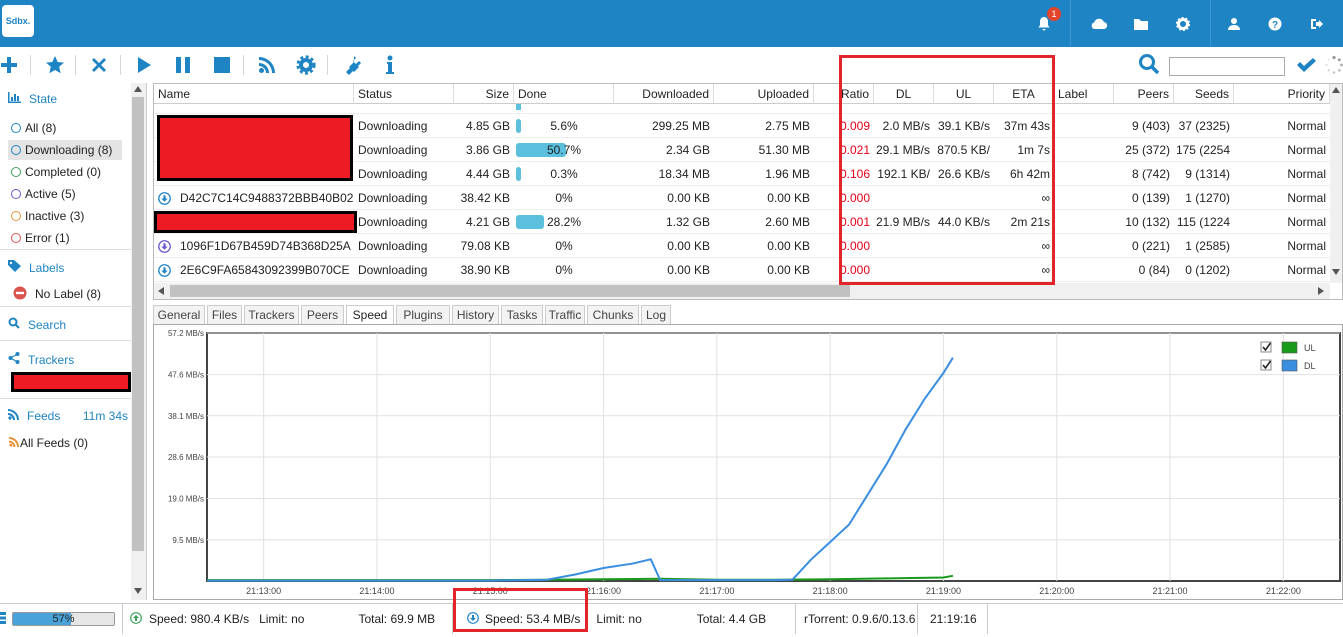 Image resolution: width=1343 pixels, height=637 pixels. Describe the element at coordinates (1227, 66) in the screenshot. I see `search-input` at that location.